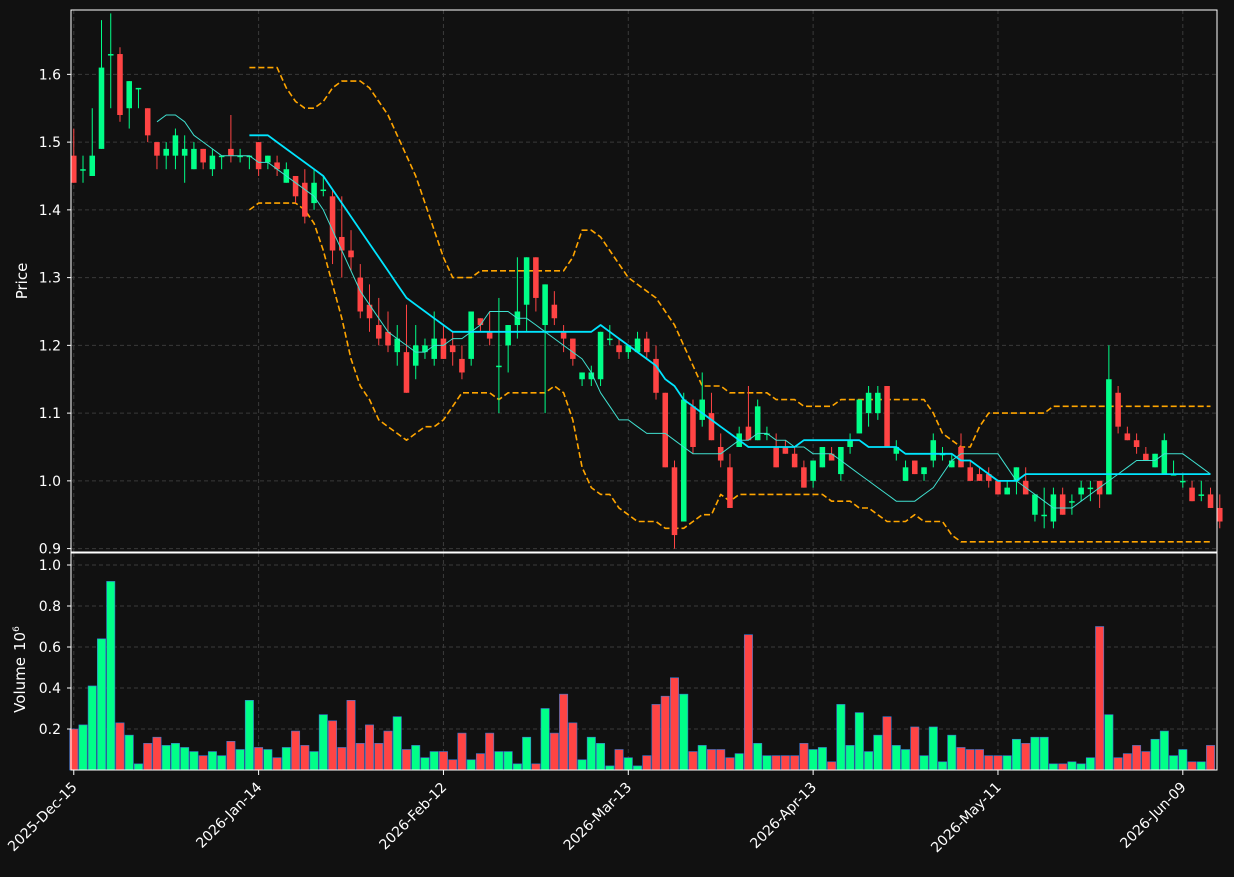  What do you see at coordinates (50, 689) in the screenshot?
I see `volume-tick-label: 0.4` at bounding box center [50, 689].